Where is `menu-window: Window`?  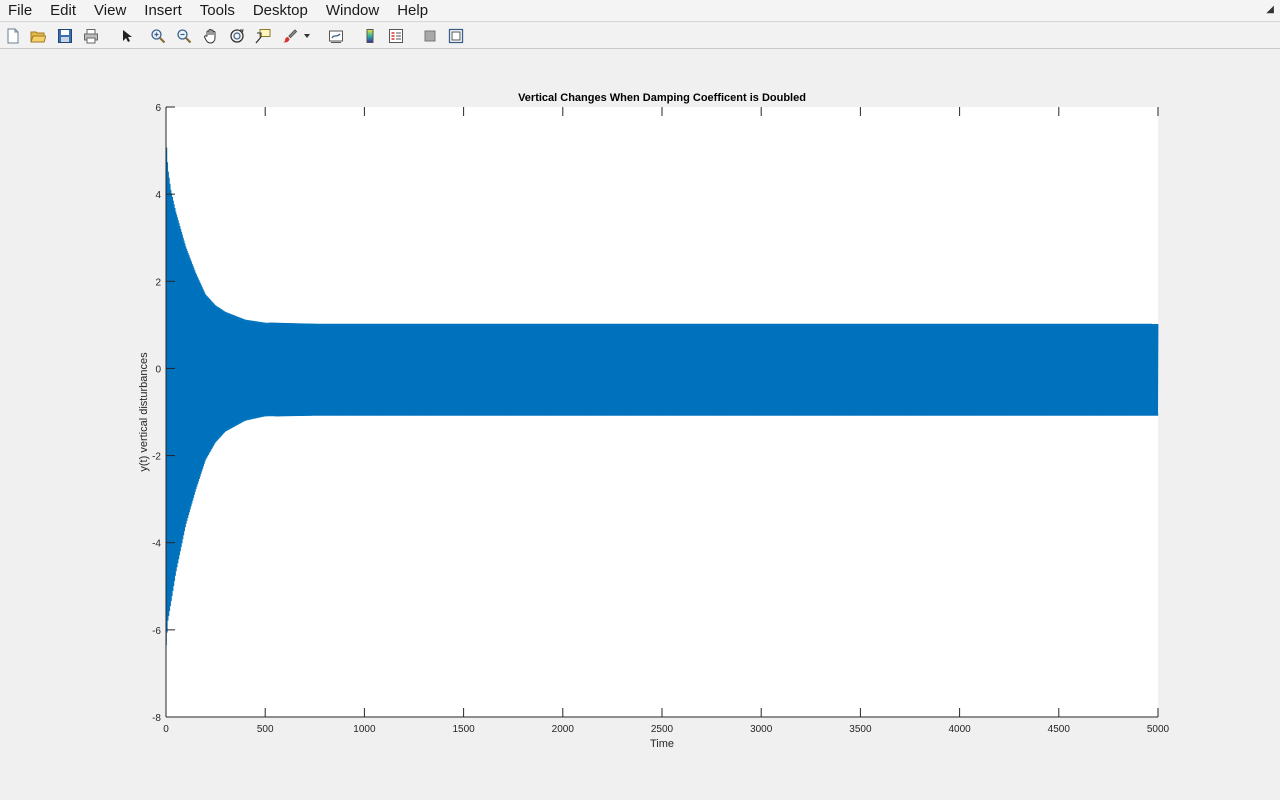
menu-window: Window is located at coordinates (352, 10).